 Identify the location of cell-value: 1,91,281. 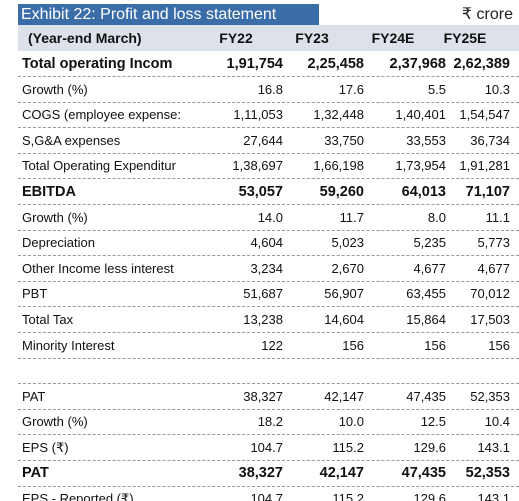
(484, 166).